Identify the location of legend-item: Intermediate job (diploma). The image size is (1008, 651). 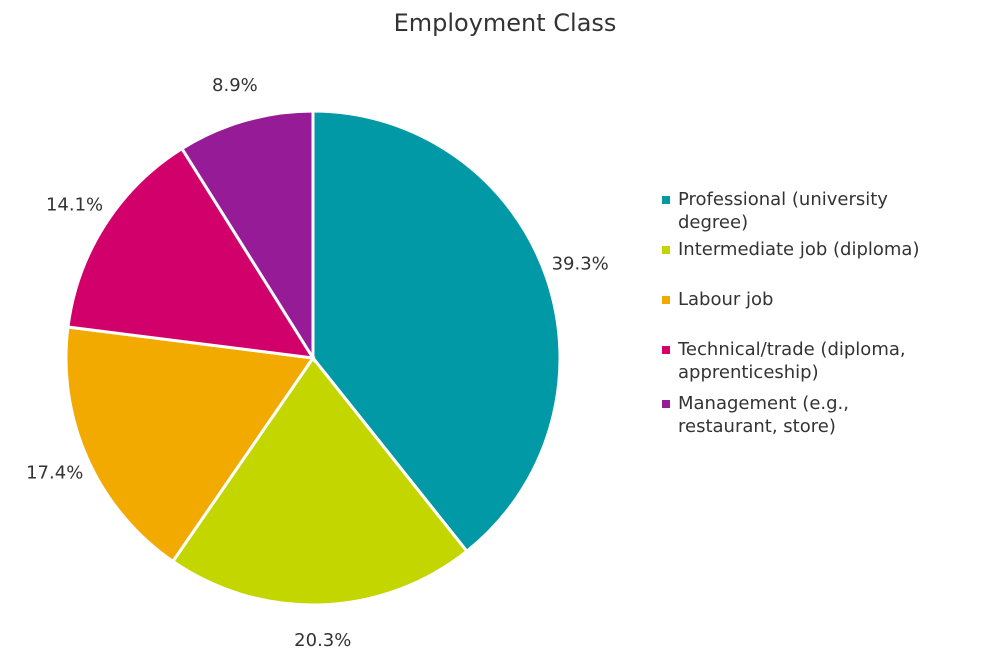
(834, 249).